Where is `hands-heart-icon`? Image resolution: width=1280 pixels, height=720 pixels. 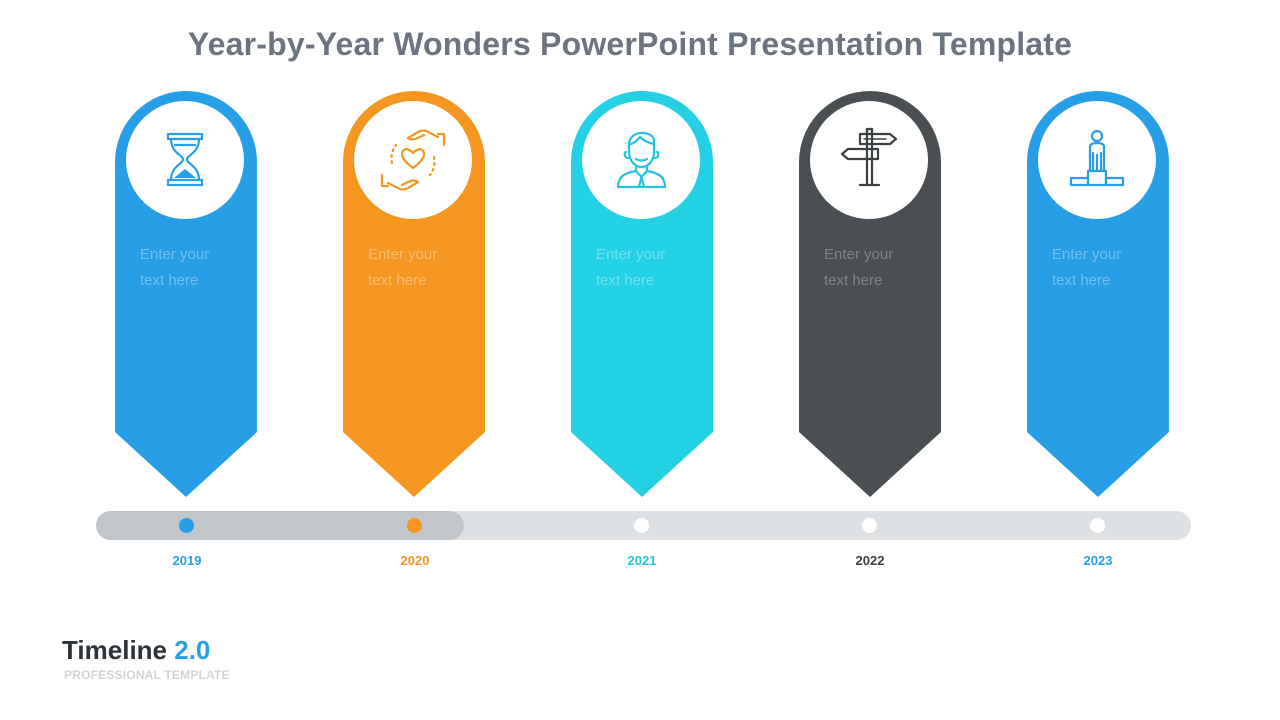 hands-heart-icon is located at coordinates (413, 160).